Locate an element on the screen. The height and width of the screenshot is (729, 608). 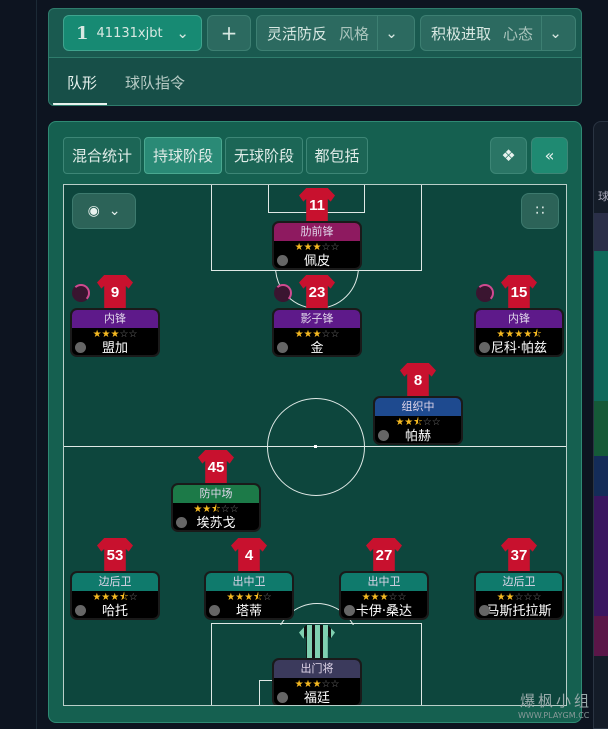
player-card: 组织中 ★★⯪☆☆ 帕赫 is located at coordinates (418, 420).